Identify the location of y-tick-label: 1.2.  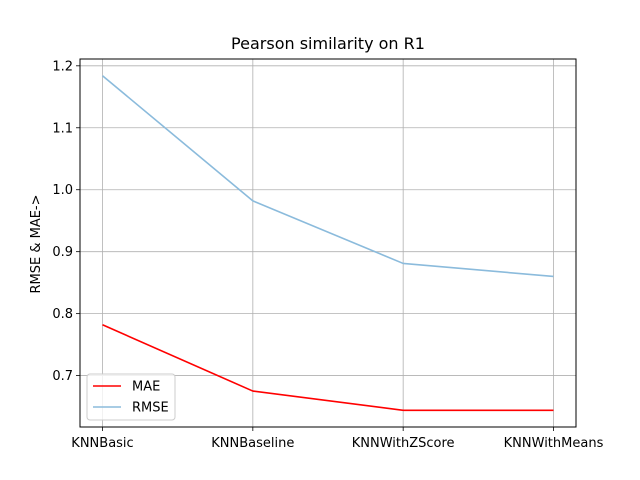
(62, 66).